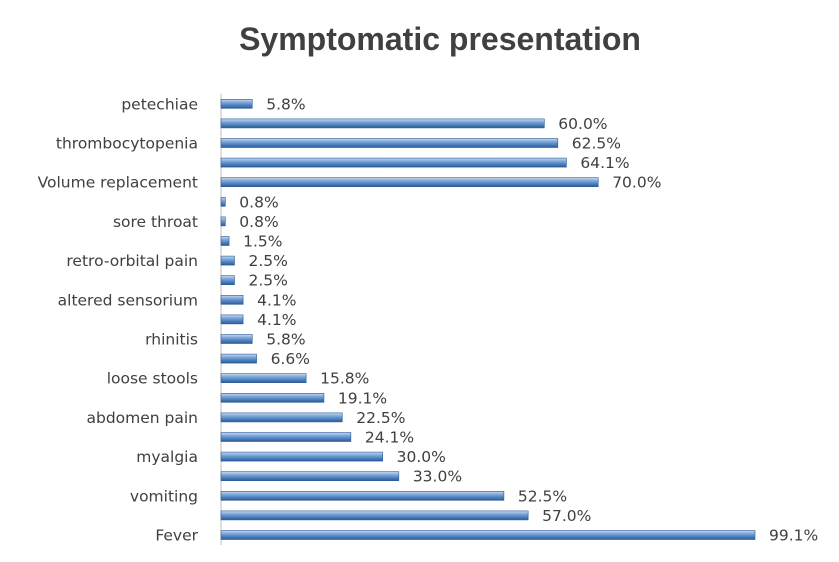  I want to click on category-label: Fever, so click(176, 536).